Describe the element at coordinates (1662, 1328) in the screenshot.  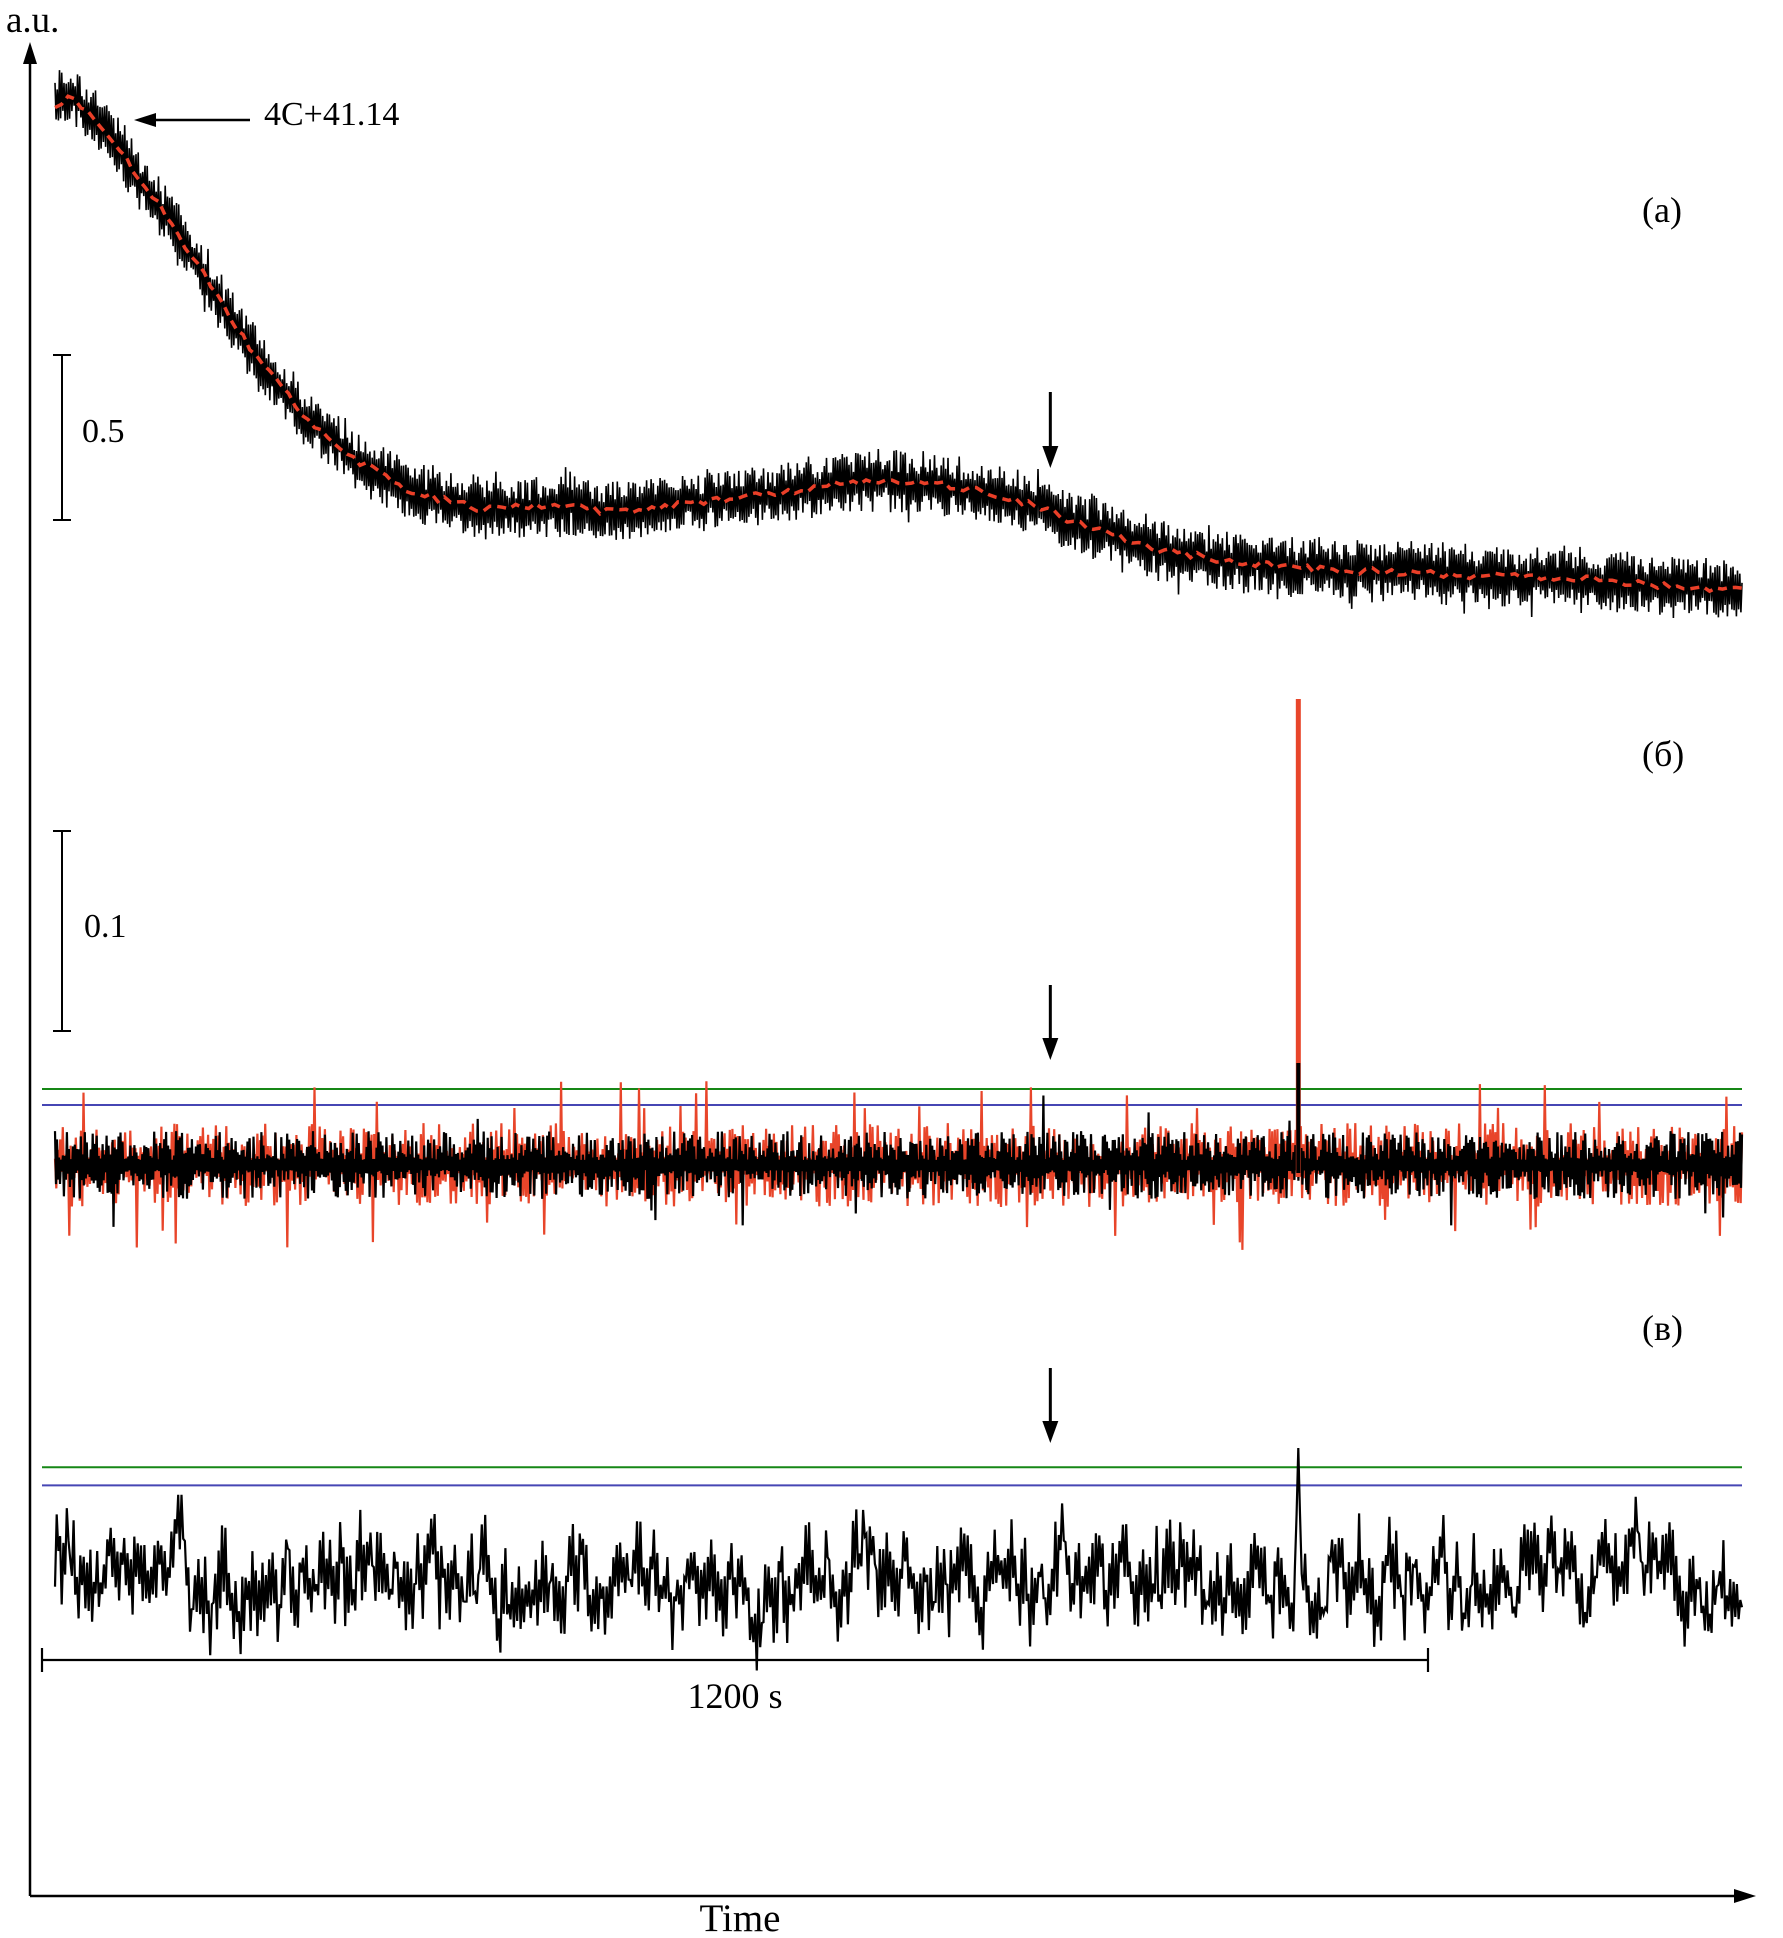
I see `panel-label-v: (в)` at that location.